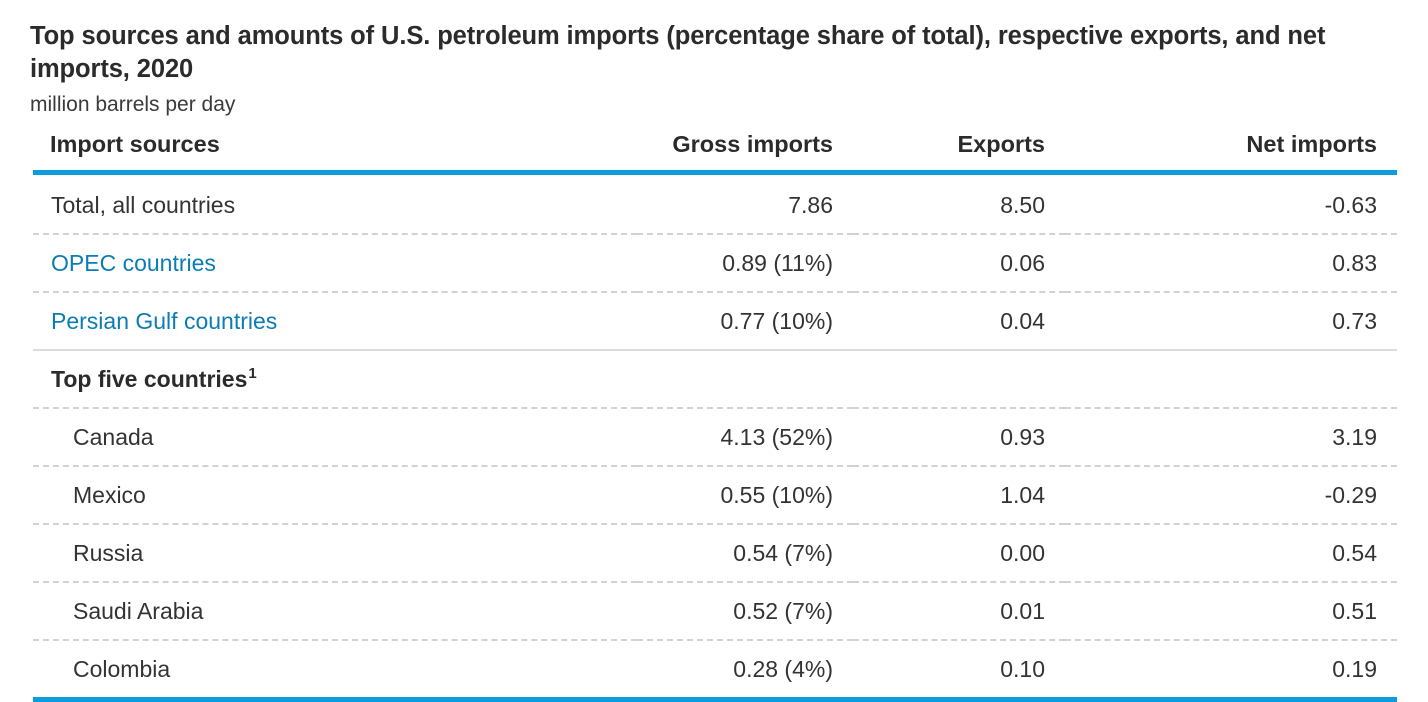  I want to click on table-group-heading-row: Top five countries1, so click(715, 380).